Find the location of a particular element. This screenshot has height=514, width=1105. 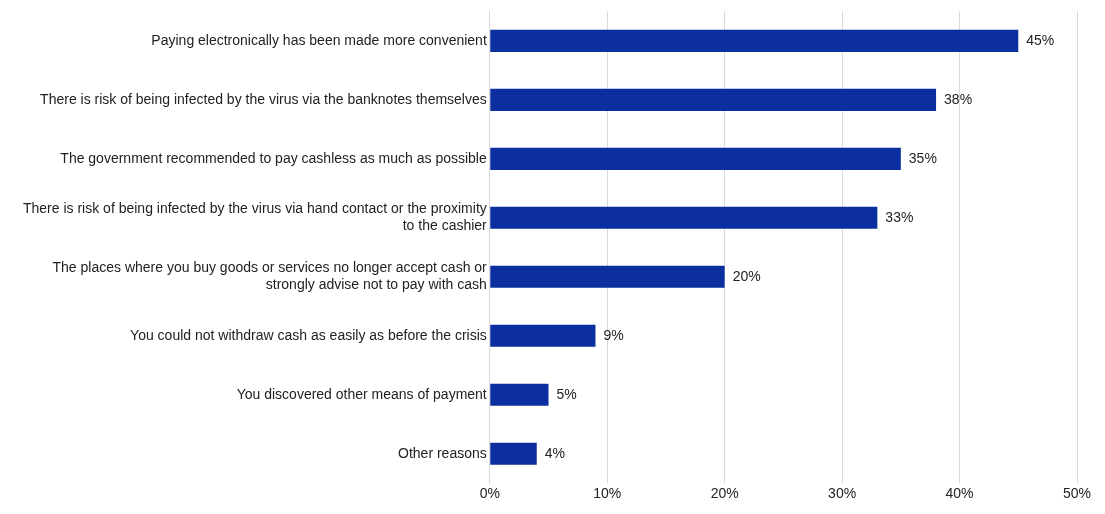

y-tick-label: You discovered other means of payment is located at coordinates (361, 393).